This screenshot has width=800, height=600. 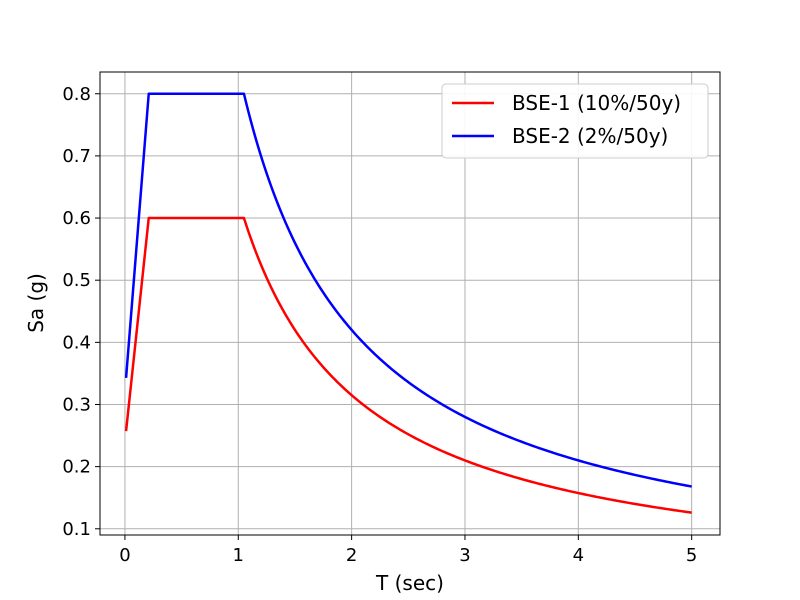 I want to click on x-tick-label: 3, so click(x=464, y=555).